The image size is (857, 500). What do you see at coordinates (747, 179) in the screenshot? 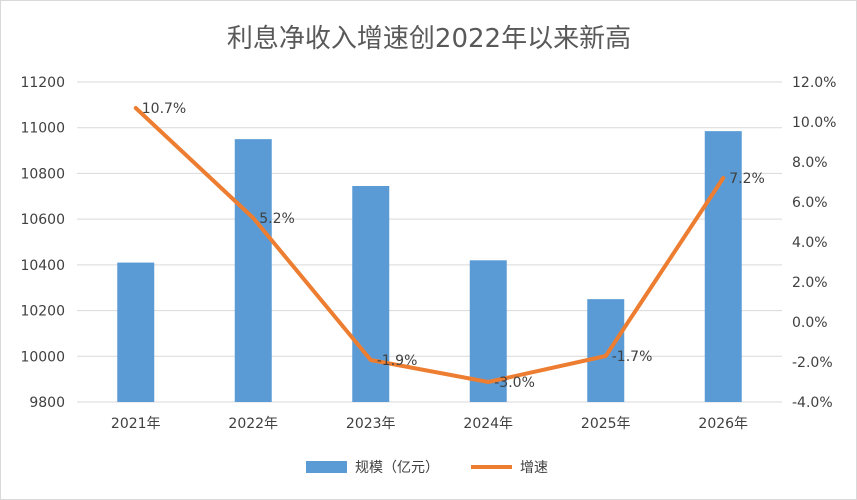
I see `line-data-label: 7.2%` at bounding box center [747, 179].